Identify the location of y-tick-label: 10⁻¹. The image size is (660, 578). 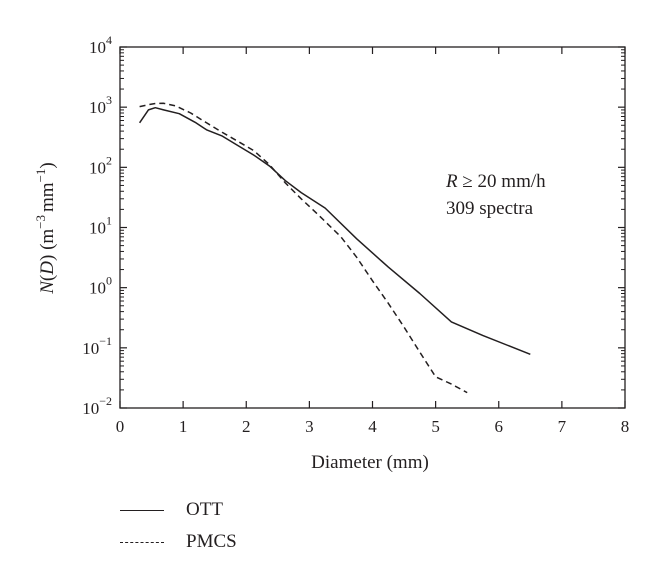
(97, 346).